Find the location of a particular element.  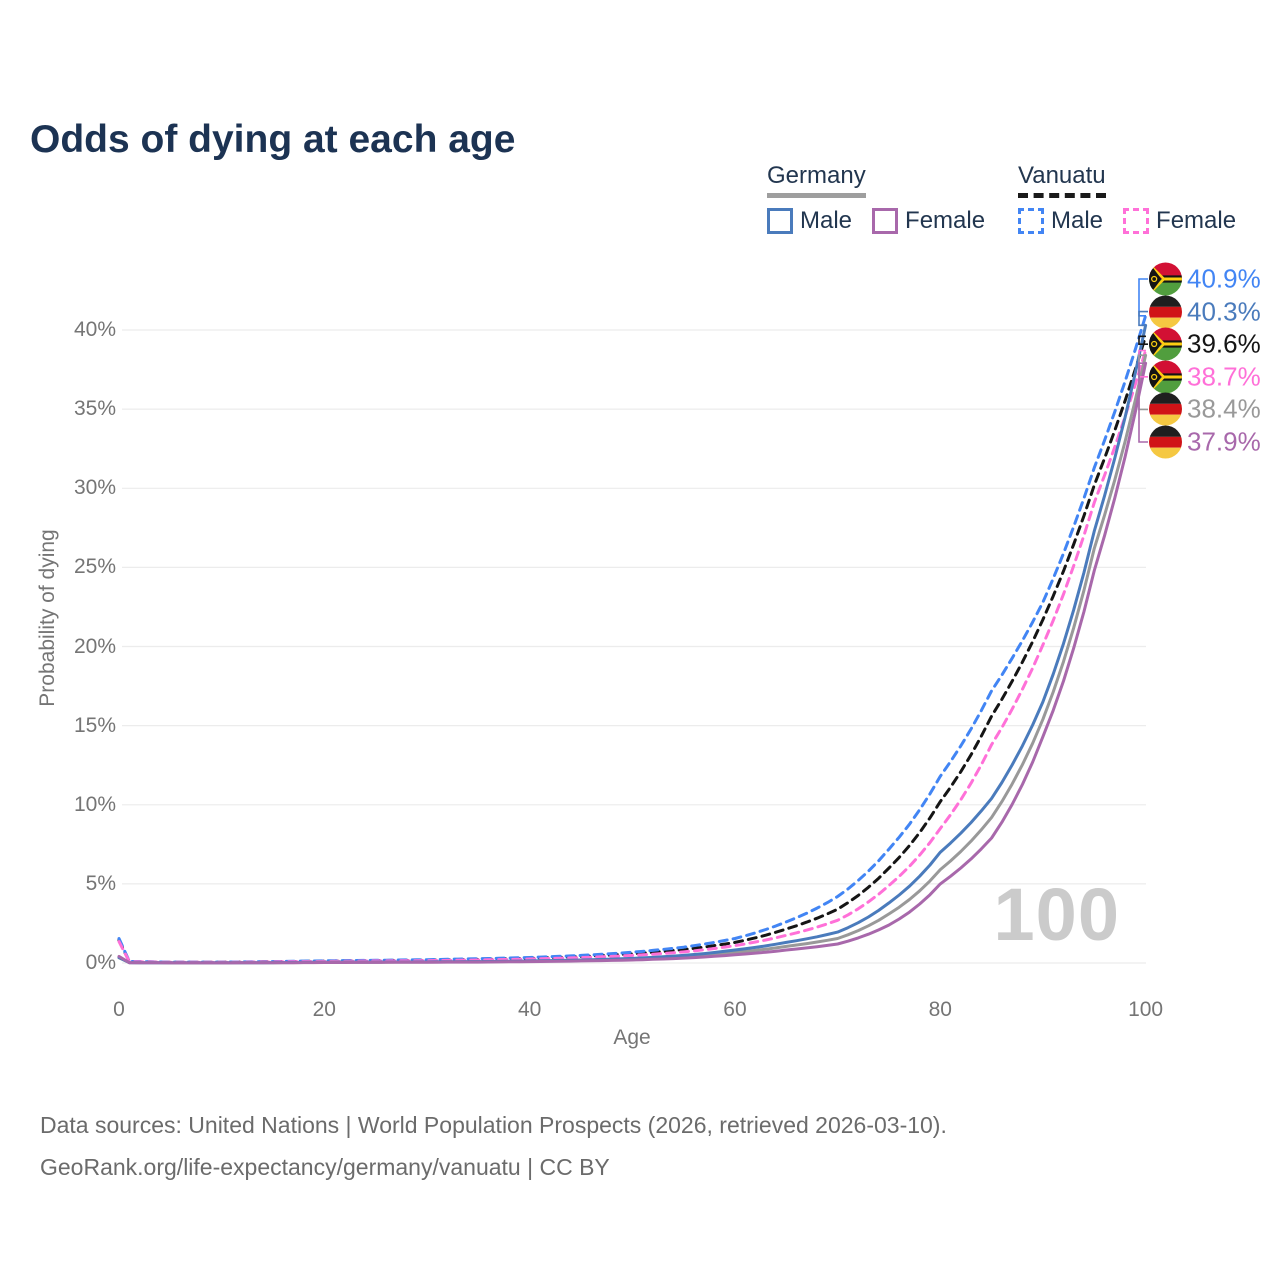

end-label-value: 37.9% is located at coordinates (1224, 441).